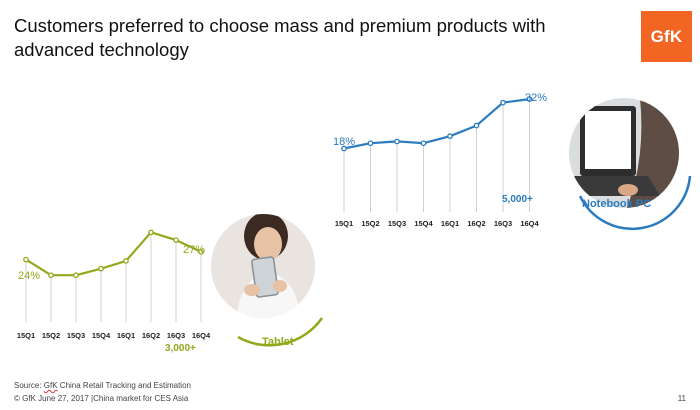  Describe the element at coordinates (101, 335) in the screenshot. I see `tick-label-tablet-15Q4: 15Q4` at that location.